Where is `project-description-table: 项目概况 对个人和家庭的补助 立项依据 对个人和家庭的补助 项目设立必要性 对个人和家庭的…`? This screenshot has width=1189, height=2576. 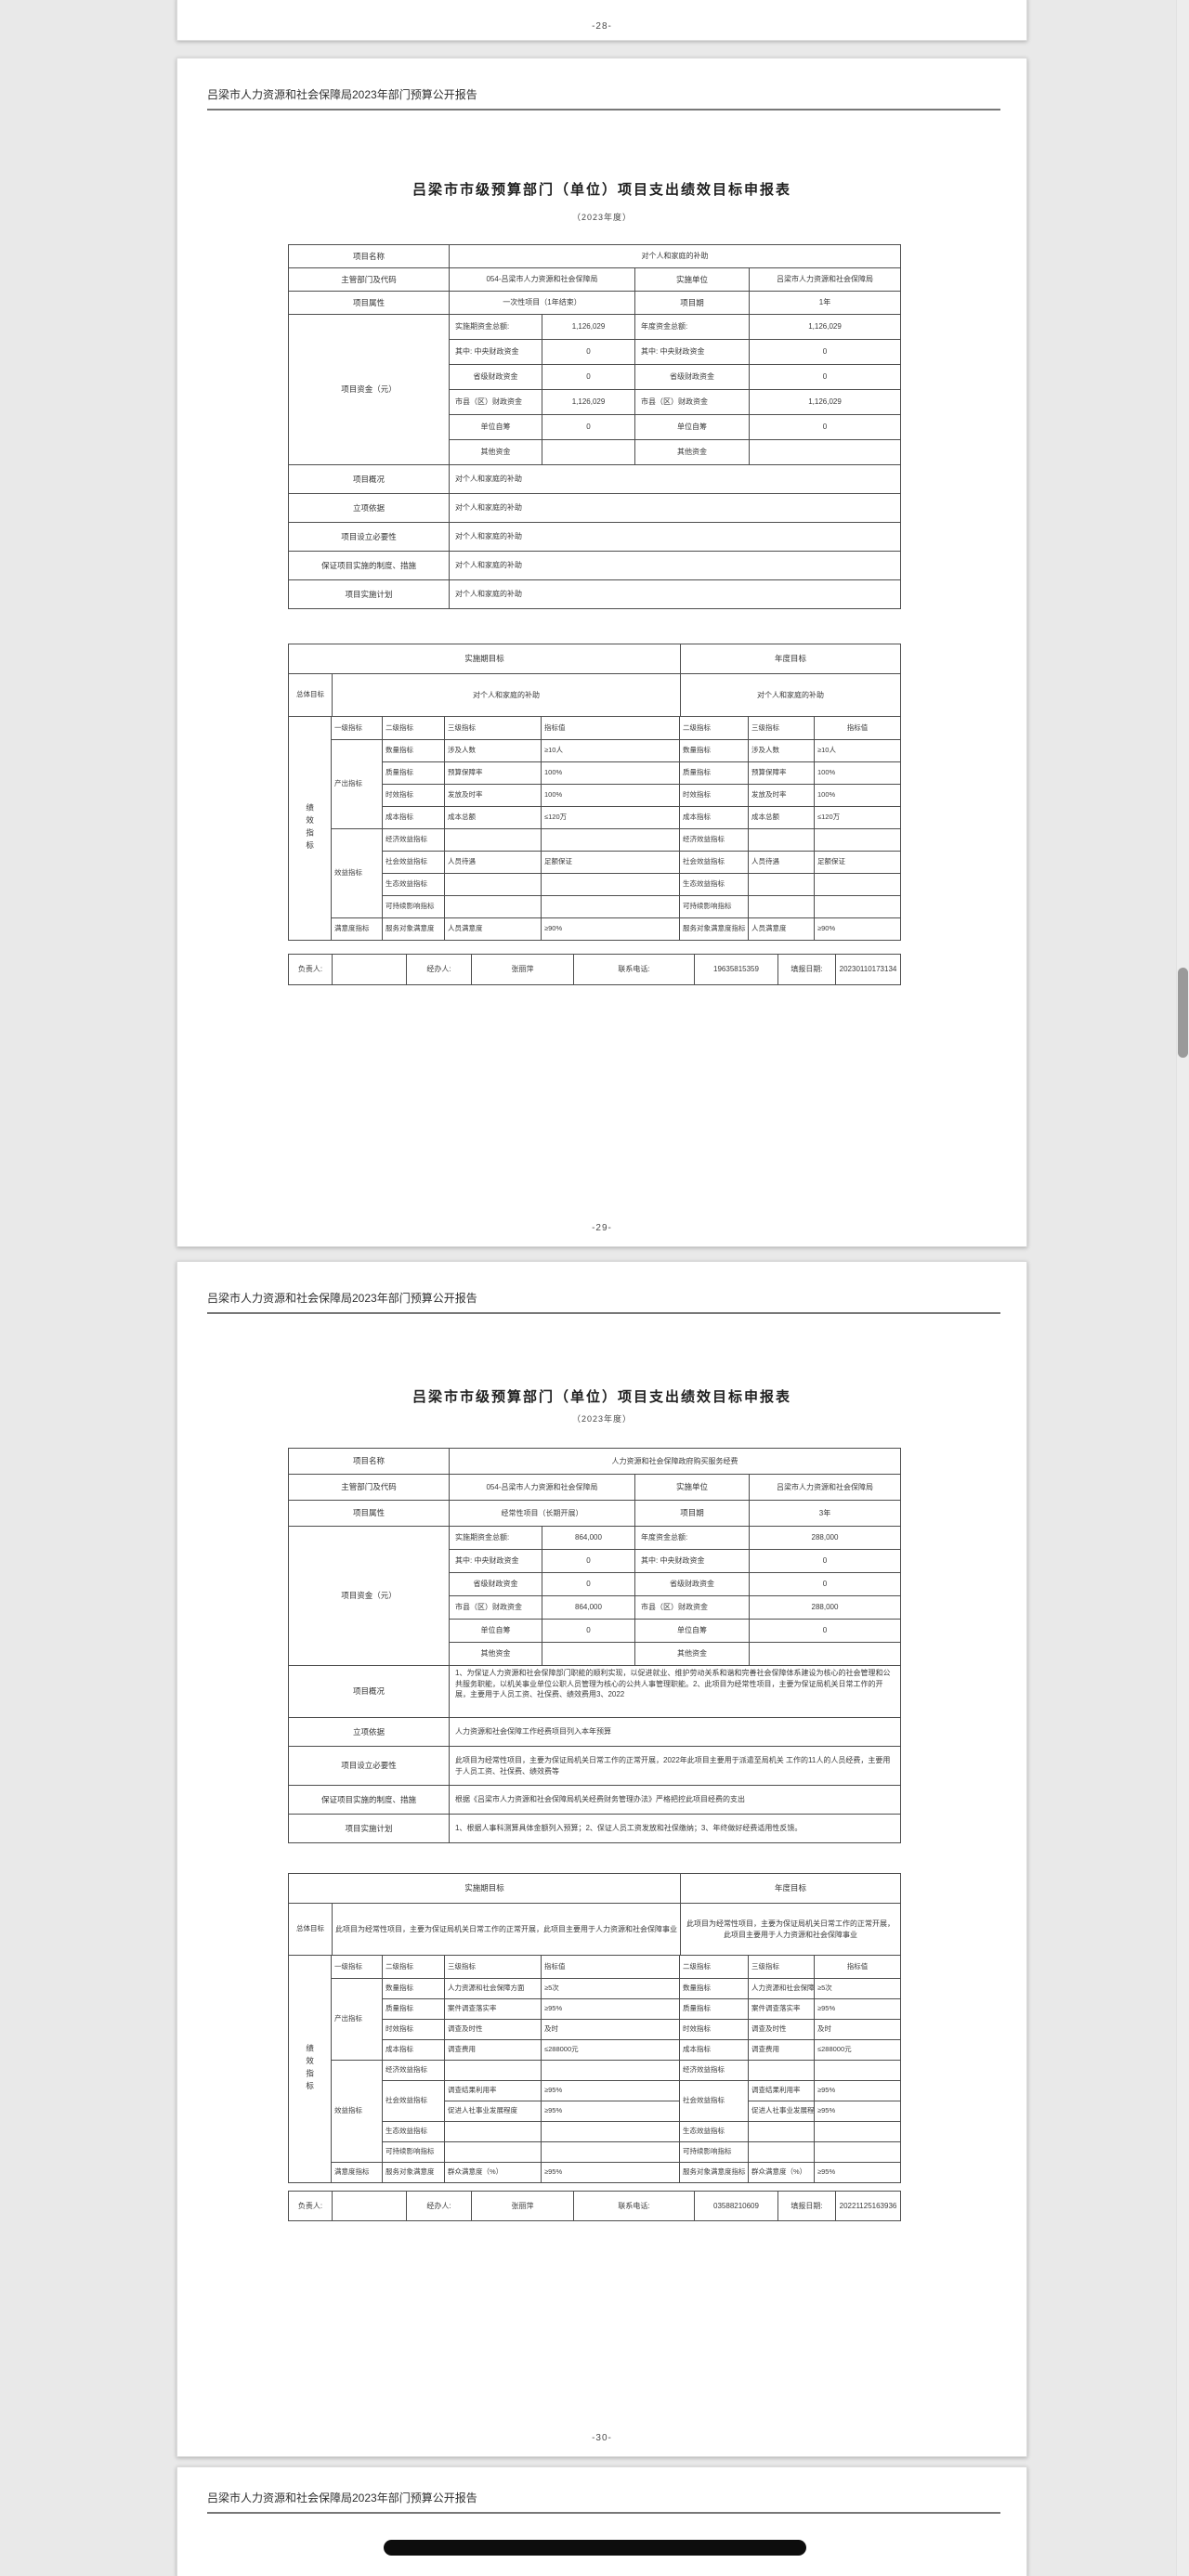 project-description-table: 项目概况 对个人和家庭的补助 立项依据 对个人和家庭的补助 项目设立必要性 对个人和家庭的… is located at coordinates (594, 536).